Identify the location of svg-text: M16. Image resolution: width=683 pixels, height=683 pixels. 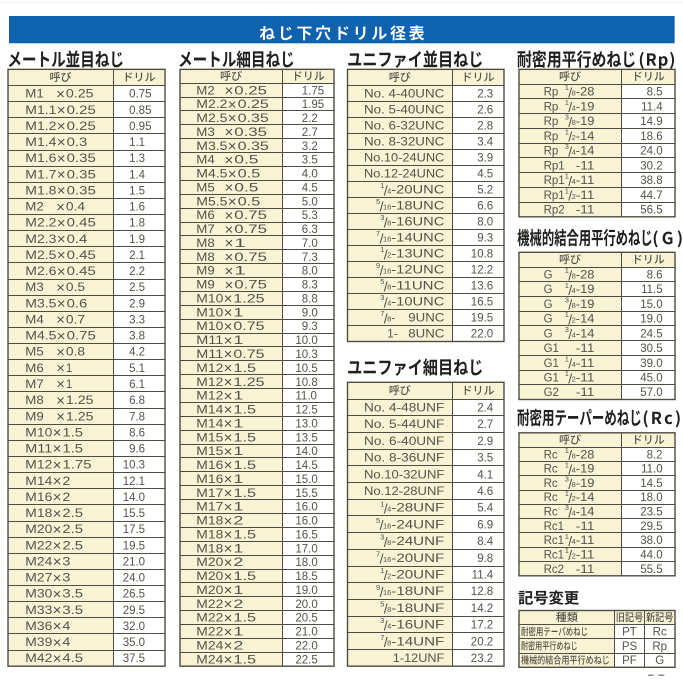
(209, 466).